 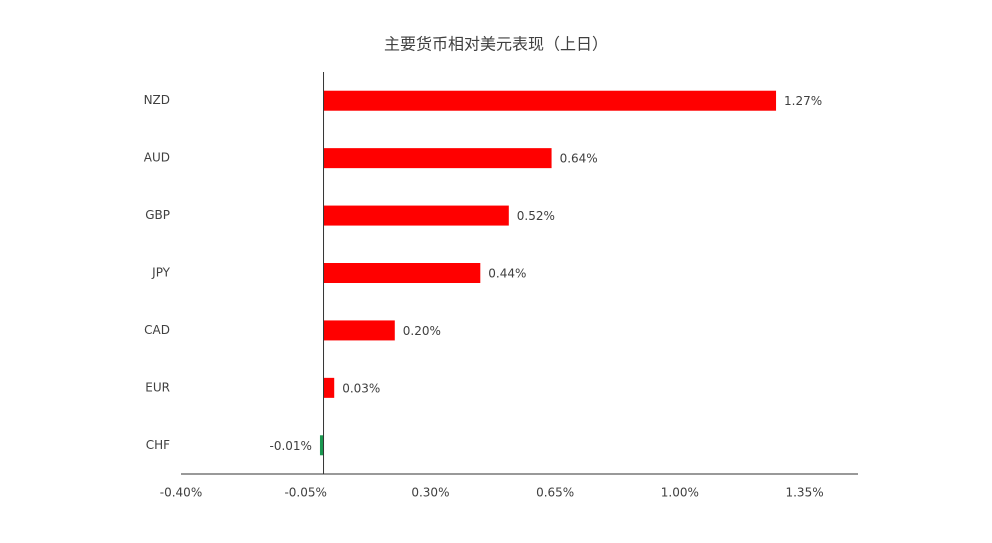 What do you see at coordinates (422, 331) in the screenshot?
I see `data-label: 0.20%` at bounding box center [422, 331].